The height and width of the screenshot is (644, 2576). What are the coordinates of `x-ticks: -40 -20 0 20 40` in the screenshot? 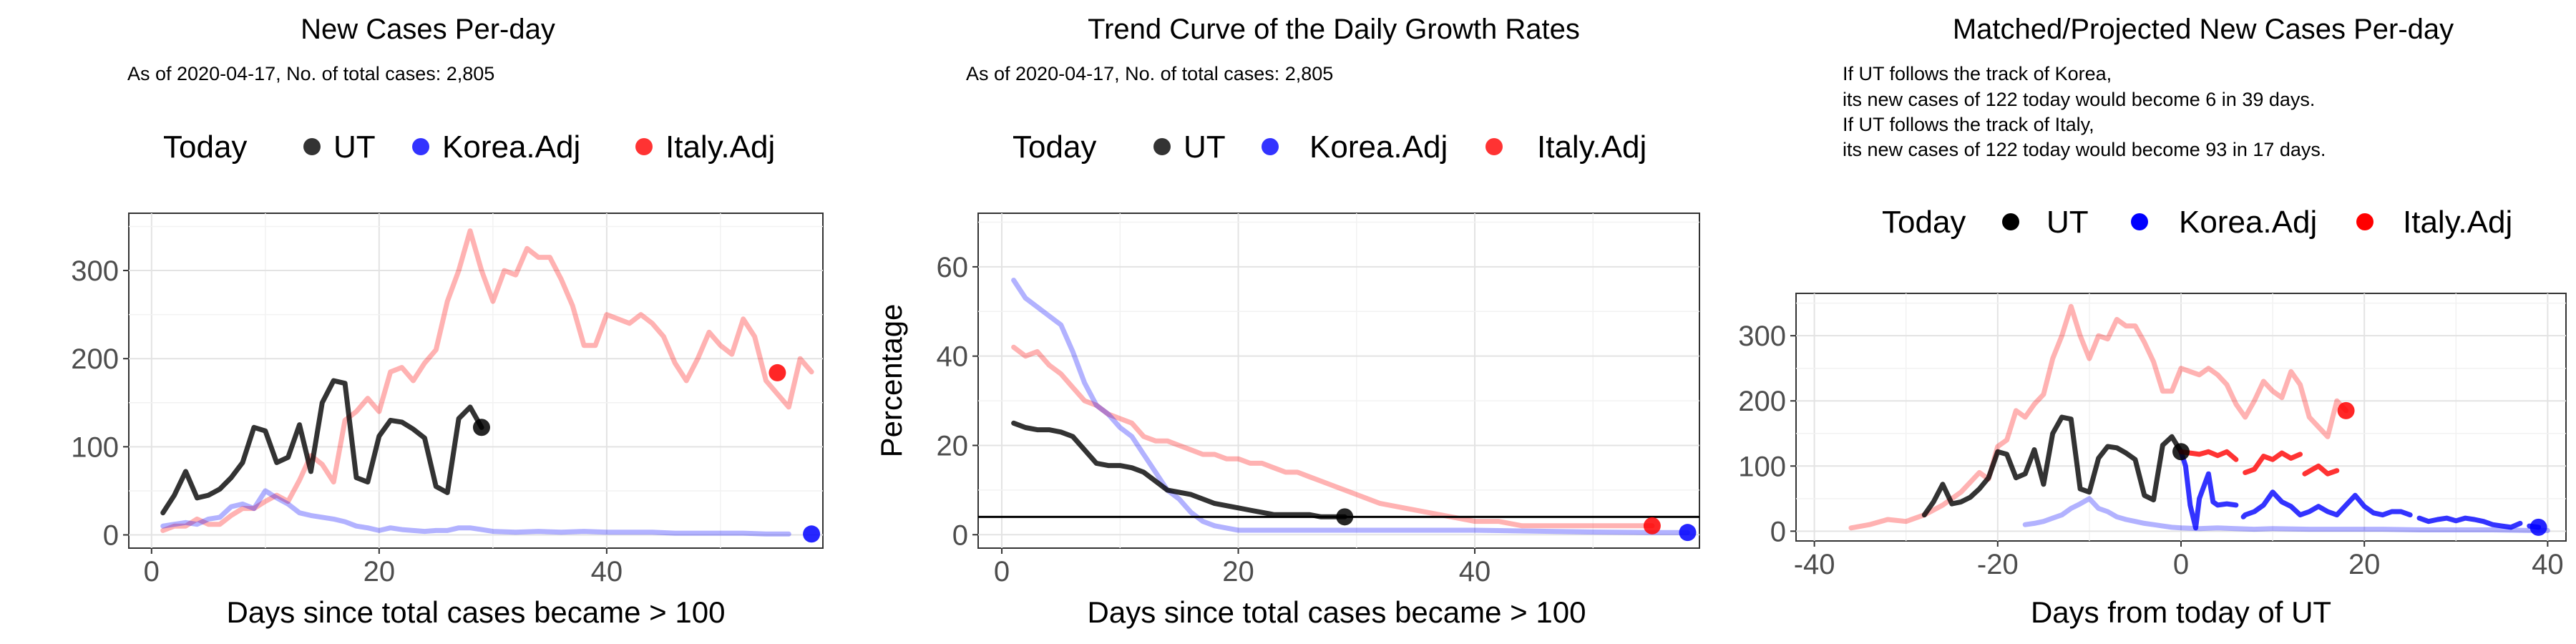 It's located at (2179, 560).